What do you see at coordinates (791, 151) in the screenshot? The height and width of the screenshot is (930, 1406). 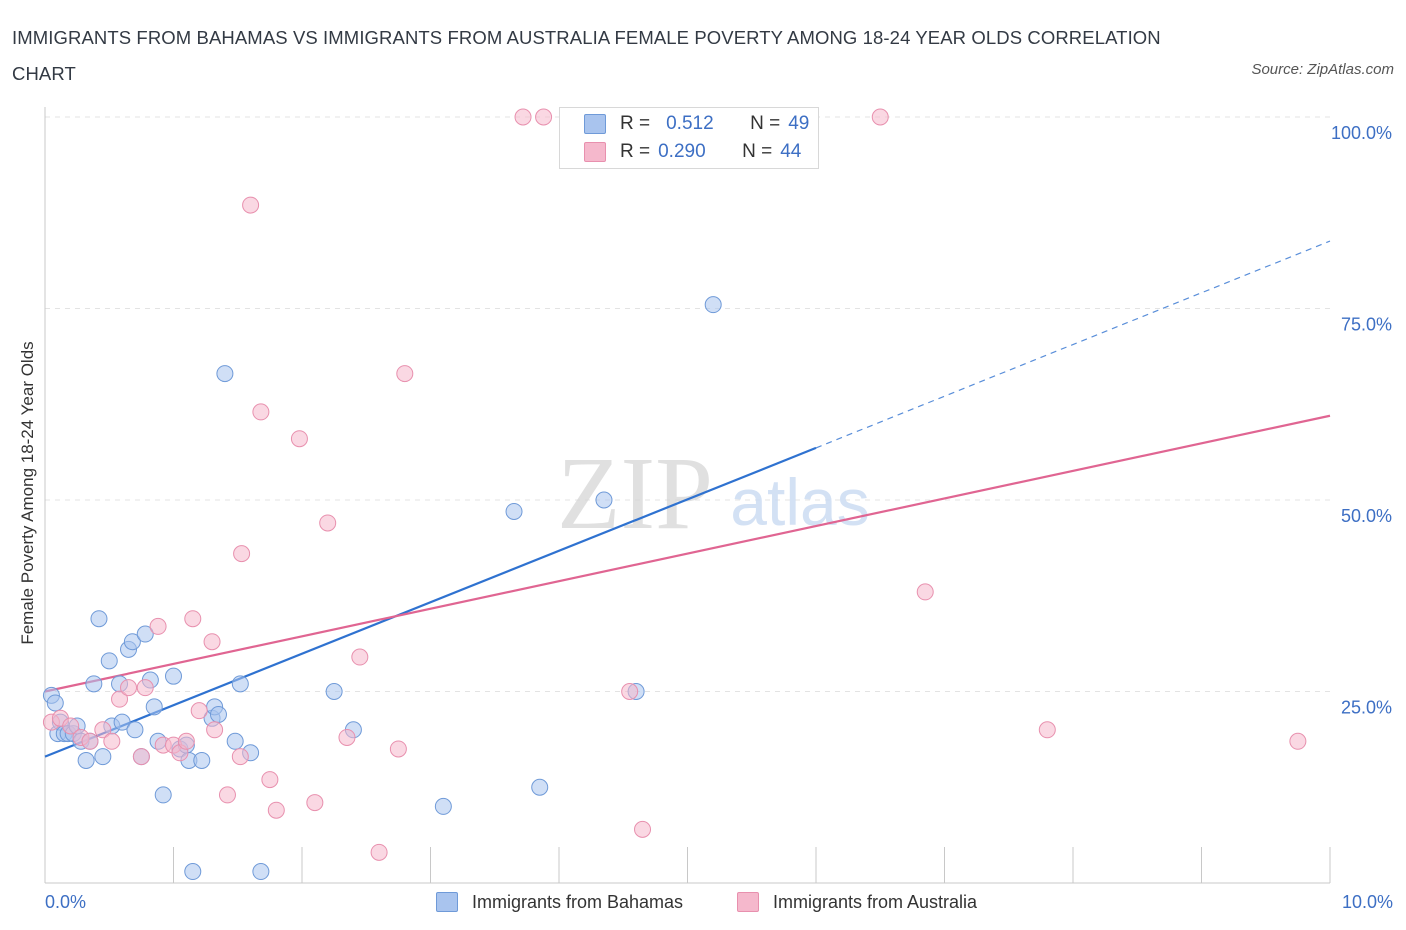 I see `n-value: 44` at bounding box center [791, 151].